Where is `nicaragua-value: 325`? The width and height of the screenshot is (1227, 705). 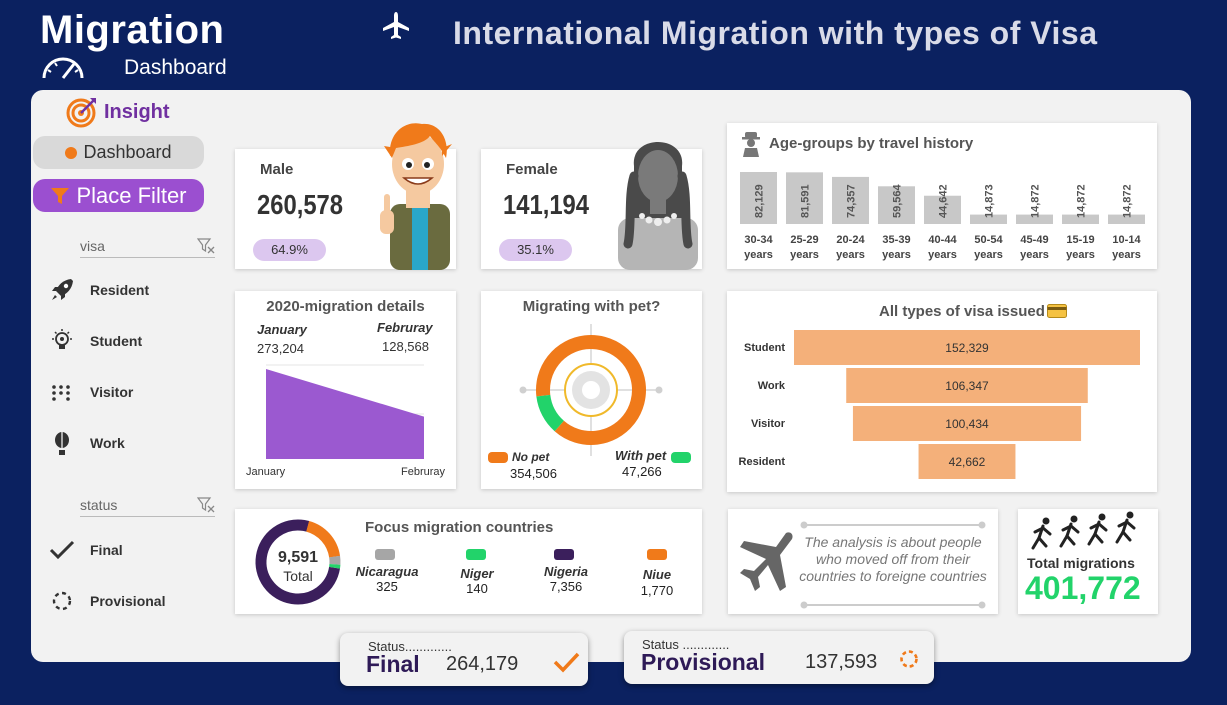 nicaragua-value: 325 is located at coordinates (387, 586).